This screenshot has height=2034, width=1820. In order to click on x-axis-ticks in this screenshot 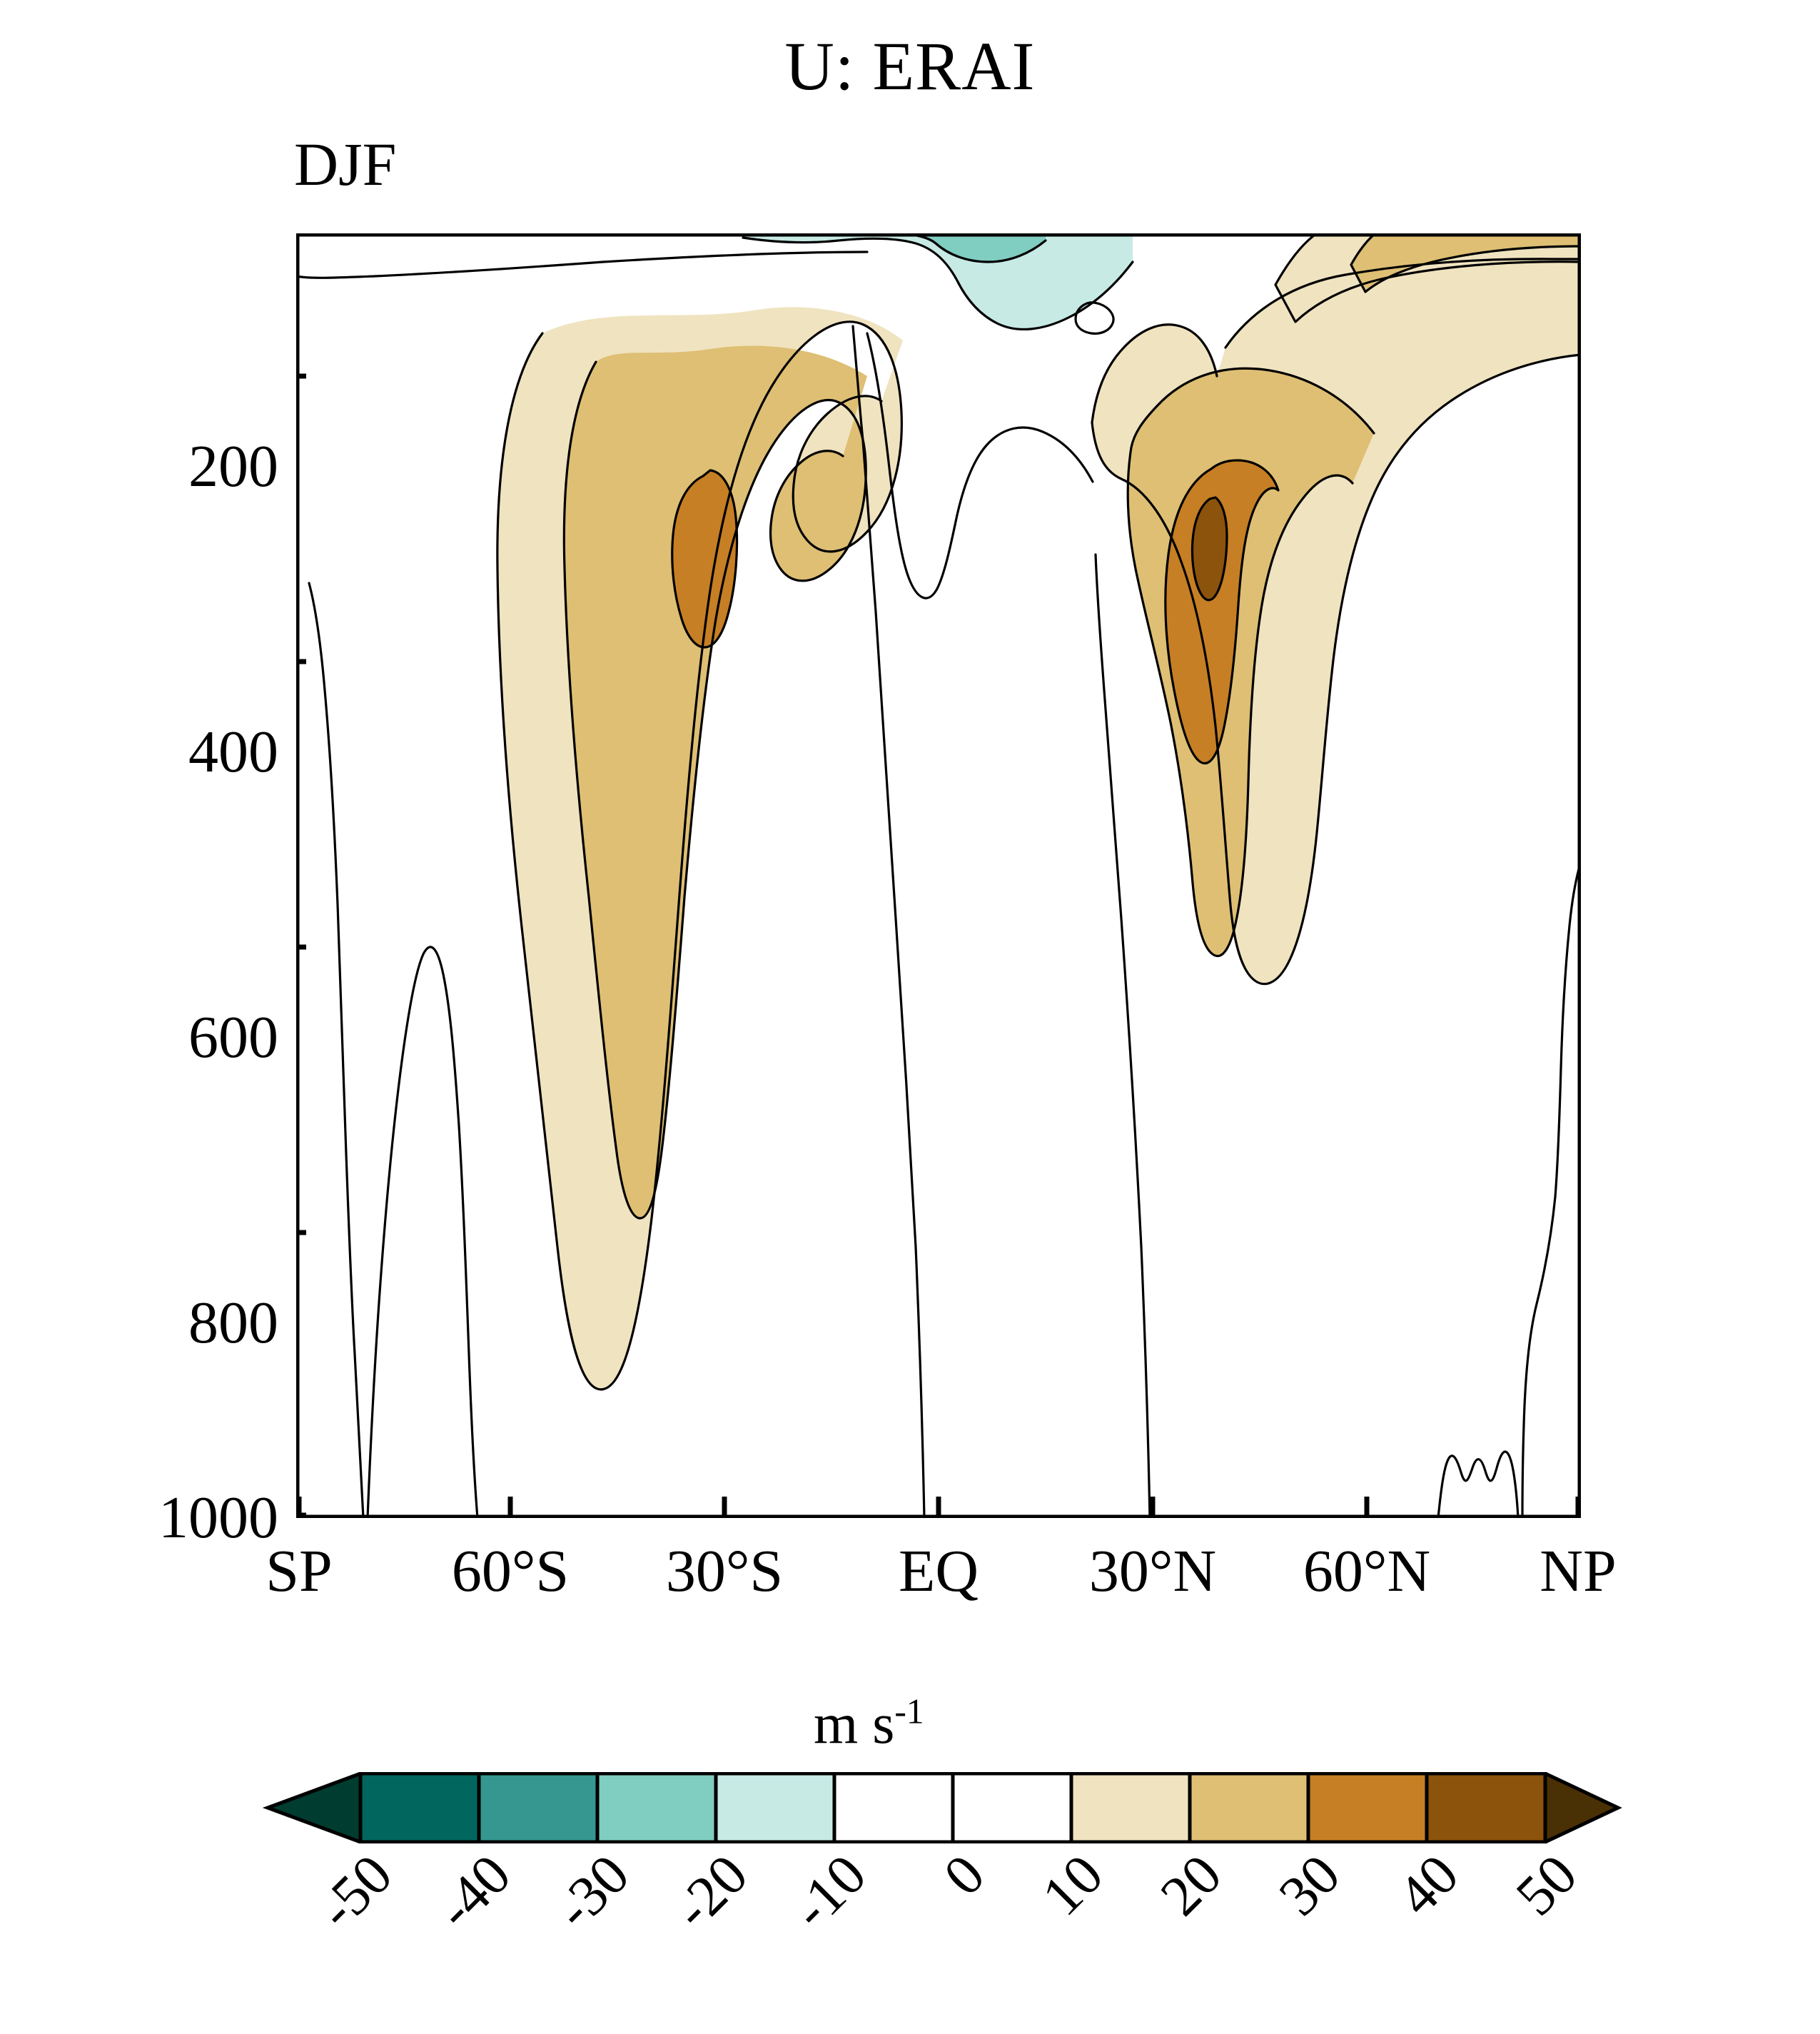, I will do `click(938, 1508)`.